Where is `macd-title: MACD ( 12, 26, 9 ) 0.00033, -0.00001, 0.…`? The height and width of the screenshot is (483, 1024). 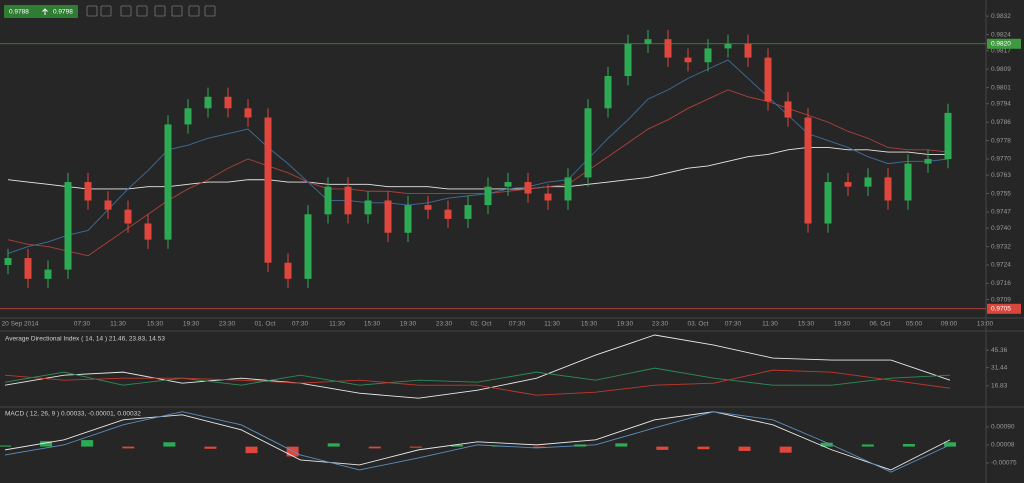 macd-title: MACD ( 12, 26, 9 ) 0.00033, -0.00001, 0.… is located at coordinates (73, 414).